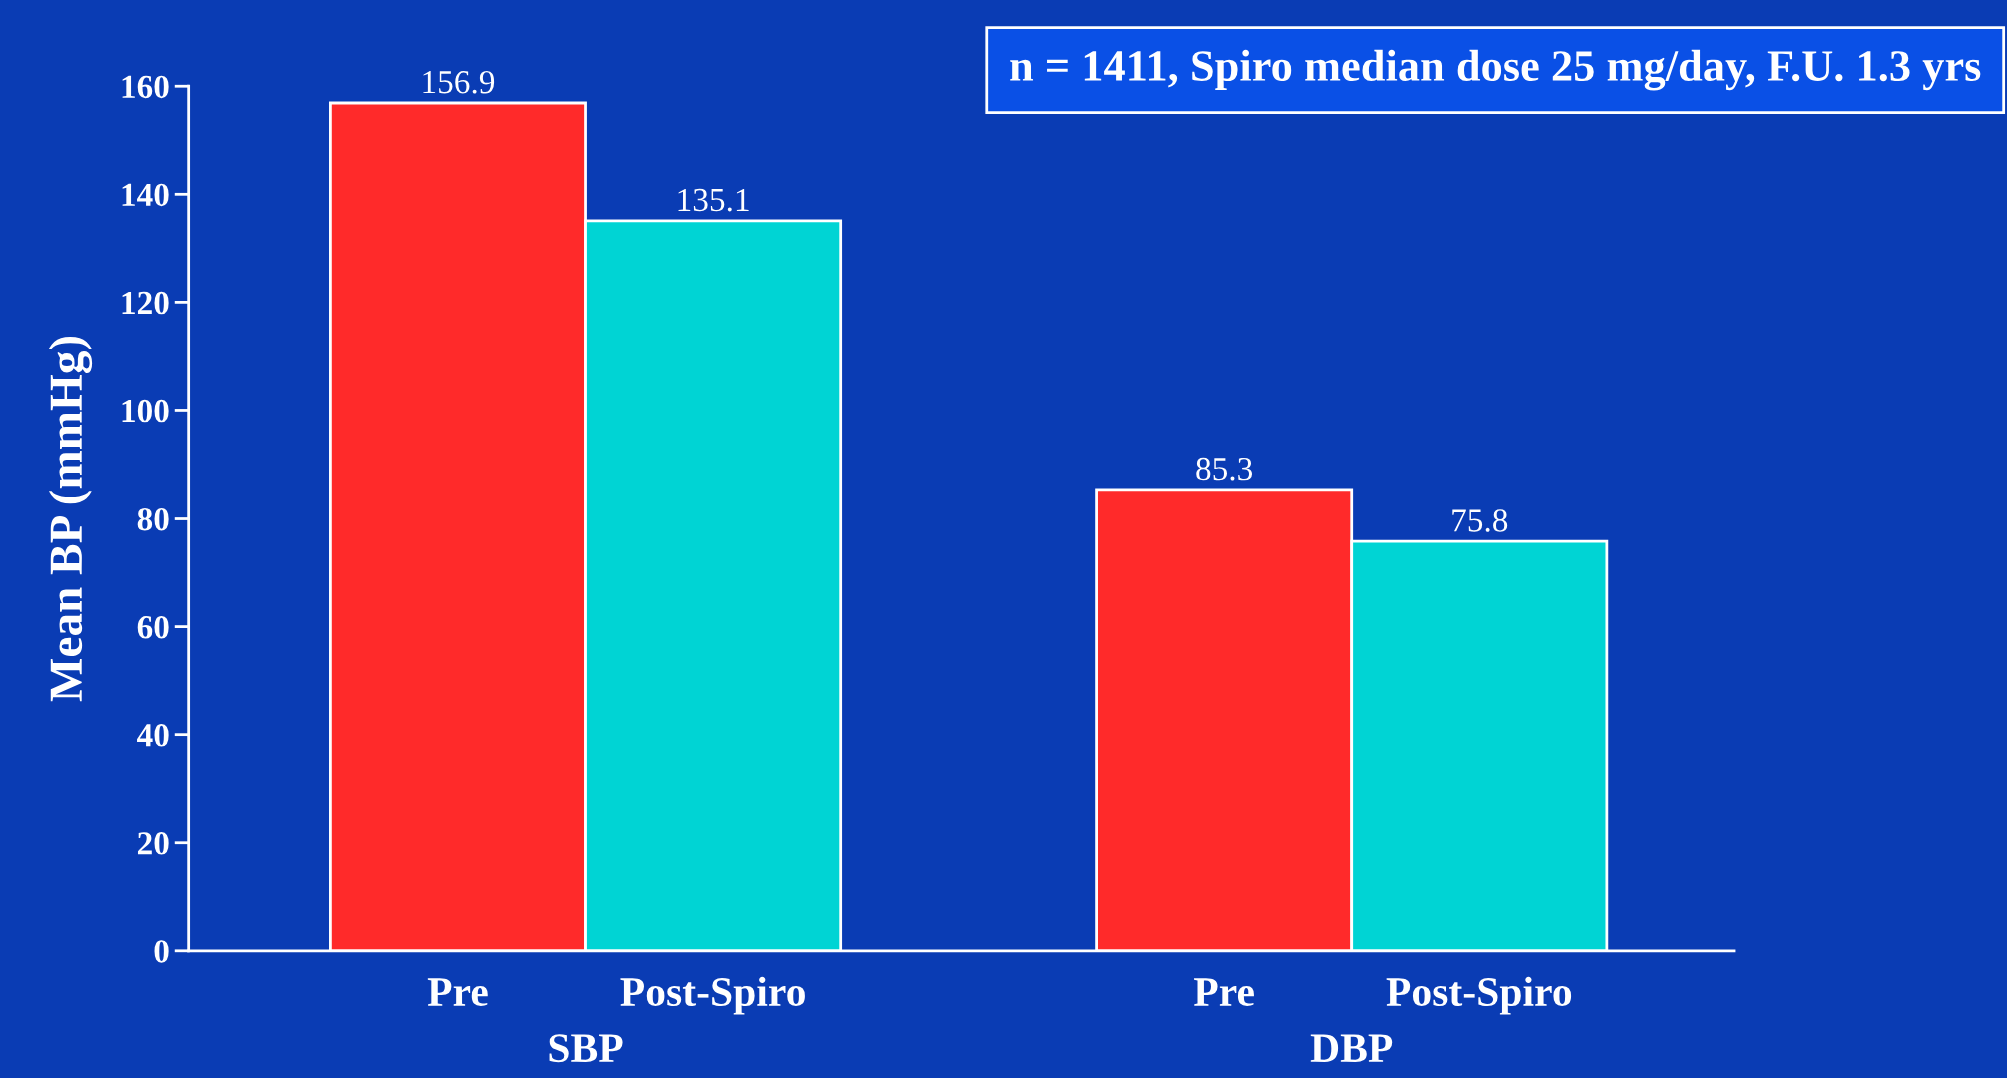  Describe the element at coordinates (1351, 1048) in the screenshot. I see `x-tick-label: DBP` at that location.